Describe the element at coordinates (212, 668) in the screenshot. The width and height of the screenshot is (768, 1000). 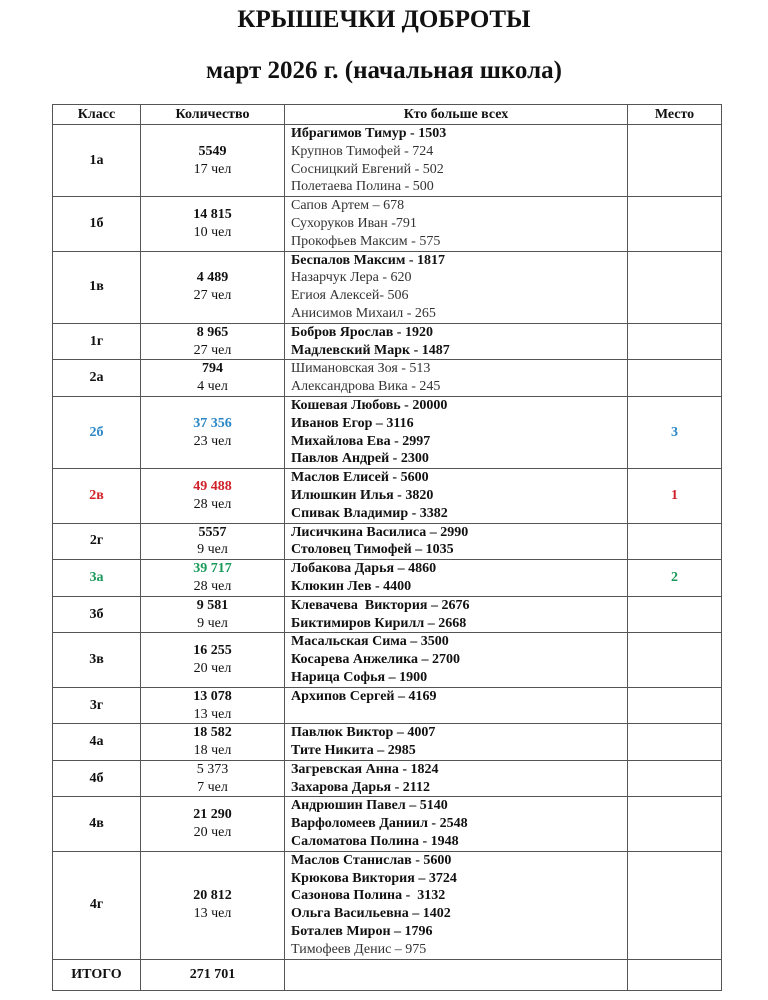
I see `people-count: 20 чел` at that location.